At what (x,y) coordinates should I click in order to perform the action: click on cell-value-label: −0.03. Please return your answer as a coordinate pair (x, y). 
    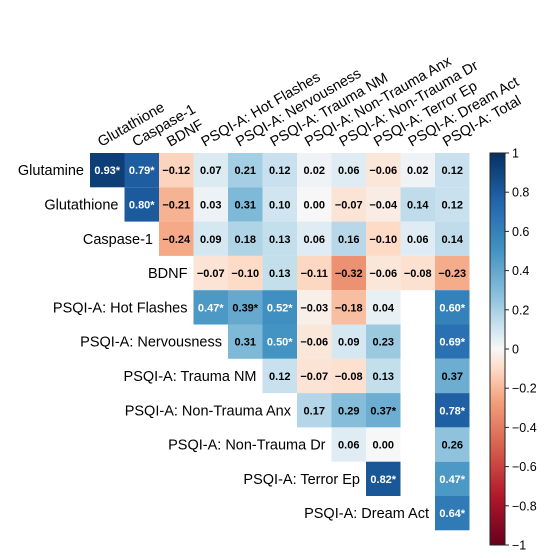
    Looking at the image, I should click on (314, 308).